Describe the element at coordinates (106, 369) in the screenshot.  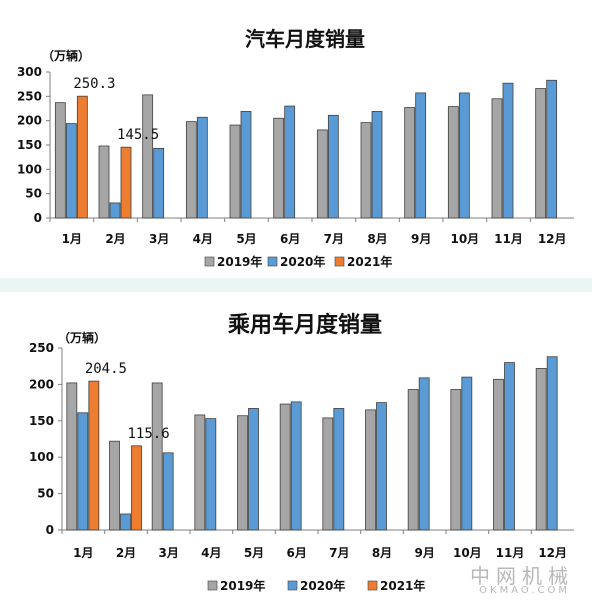
I see `data-label: 204.5` at that location.